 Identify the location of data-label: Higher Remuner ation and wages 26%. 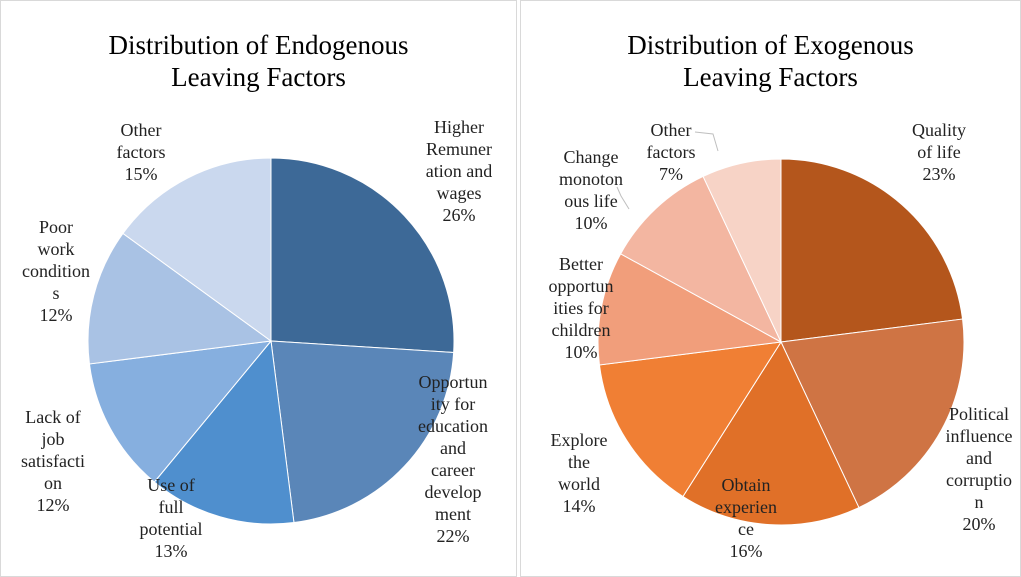
(459, 171).